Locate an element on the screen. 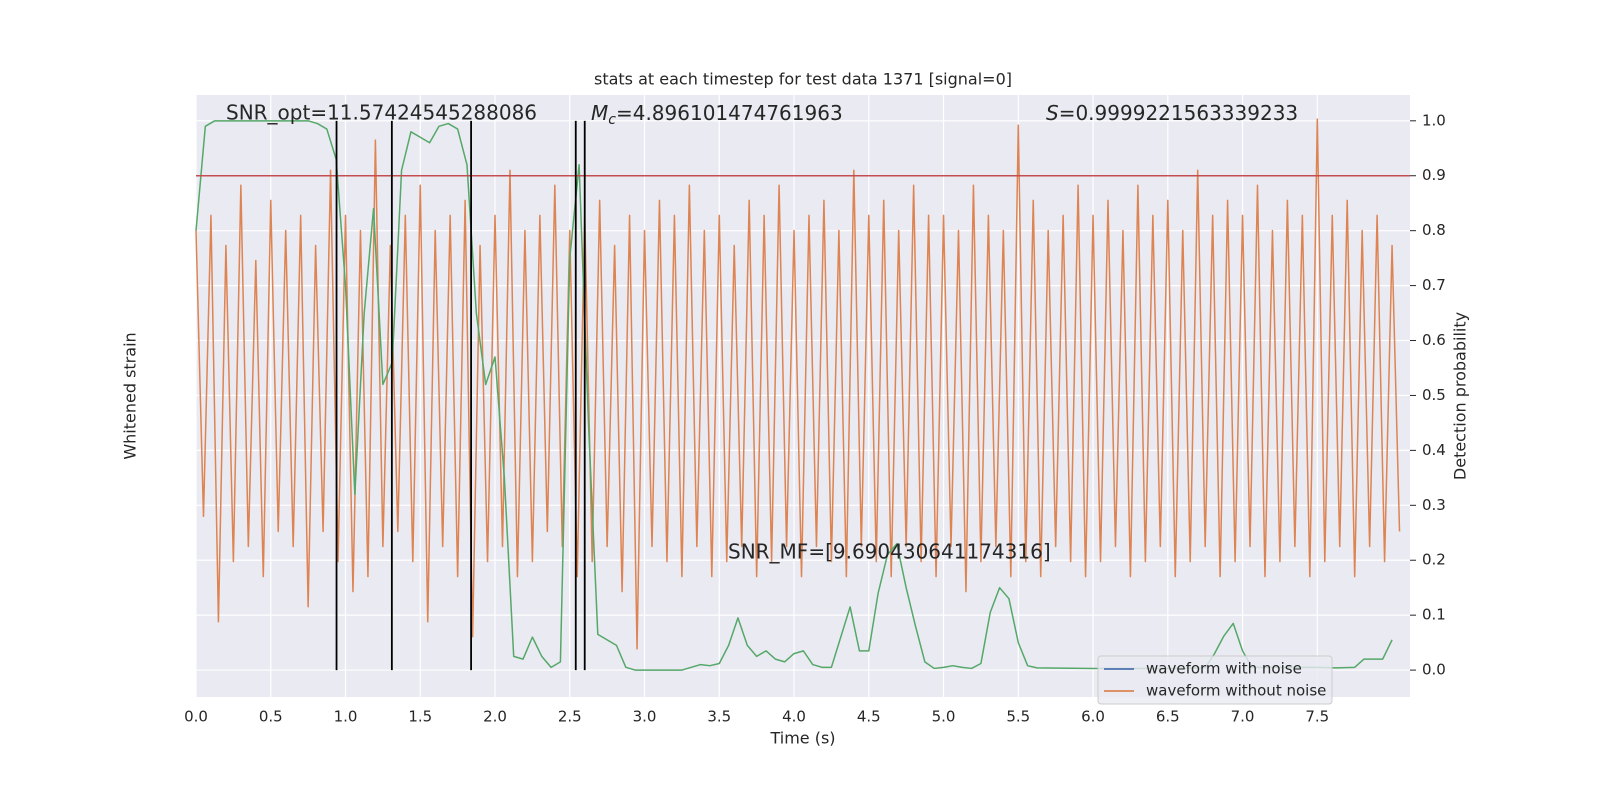 The height and width of the screenshot is (800, 1600). legend-label: waveform without noise is located at coordinates (1236, 691).